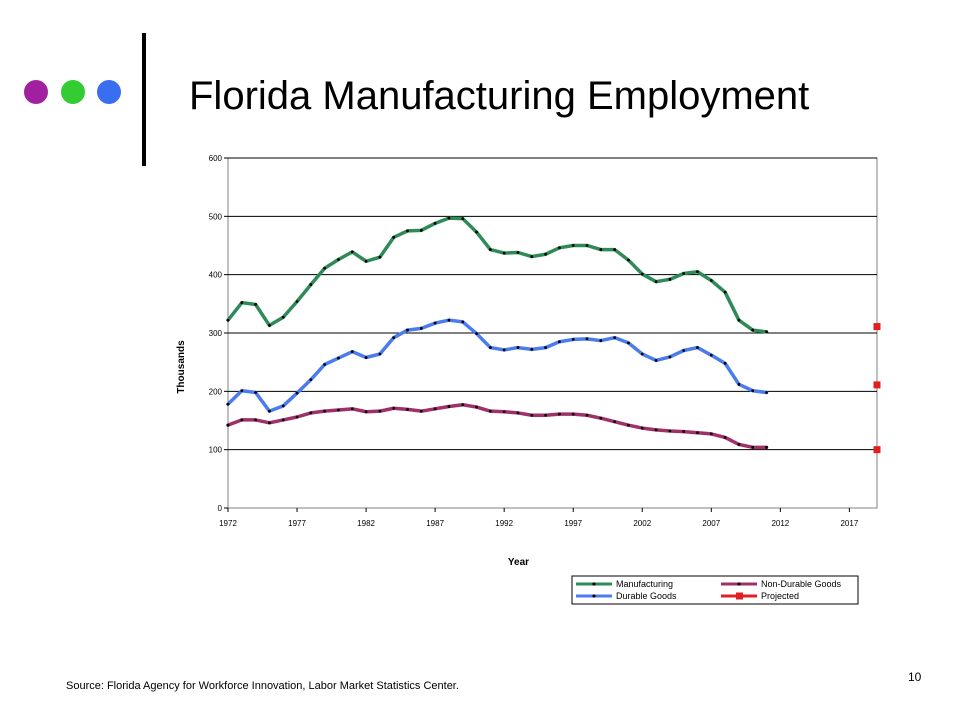 The image size is (960, 720). Describe the element at coordinates (877, 388) in the screenshot. I see `series-projected` at that location.